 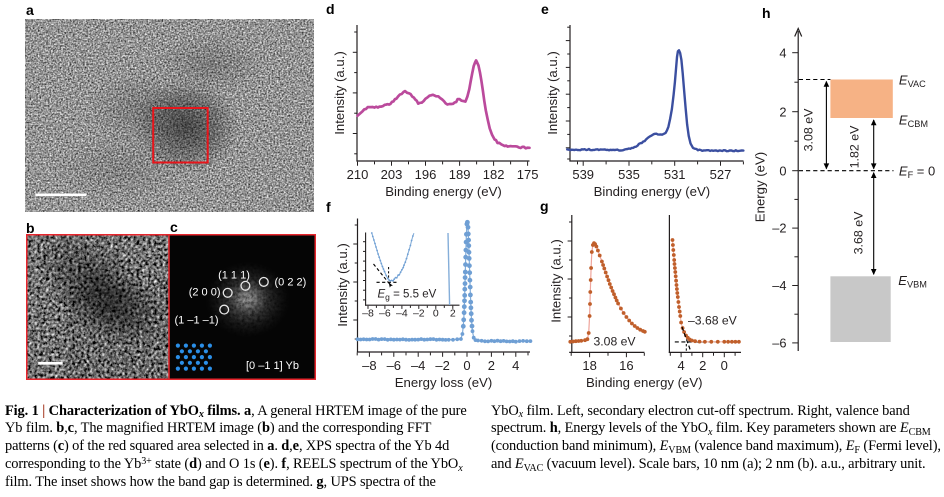 I want to click on svg-text: (0 2 2), so click(x=290, y=282).